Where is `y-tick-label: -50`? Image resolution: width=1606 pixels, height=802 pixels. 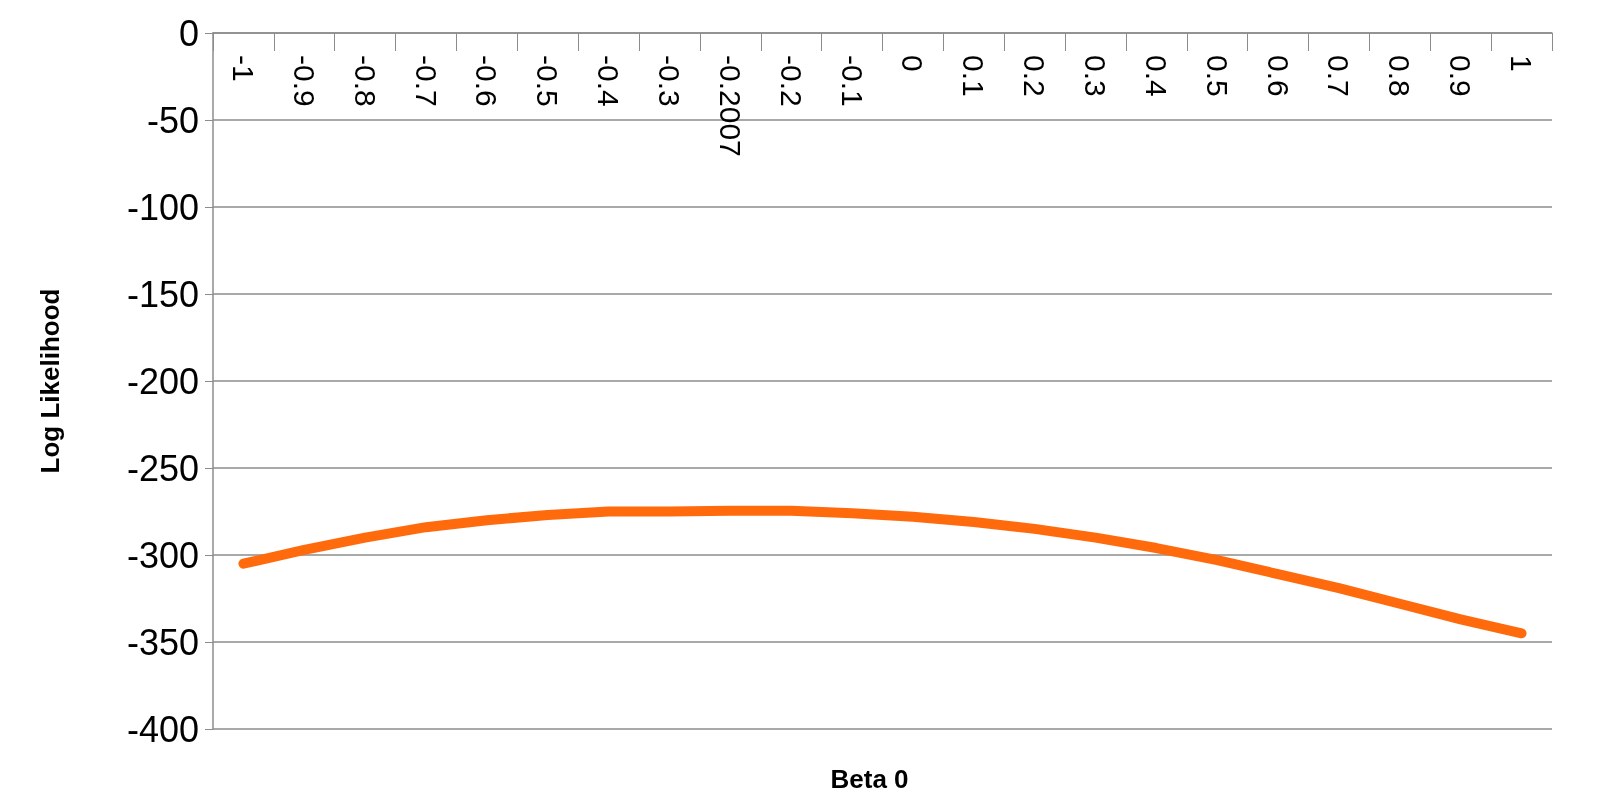
y-tick-label: -50 is located at coordinates (172, 120).